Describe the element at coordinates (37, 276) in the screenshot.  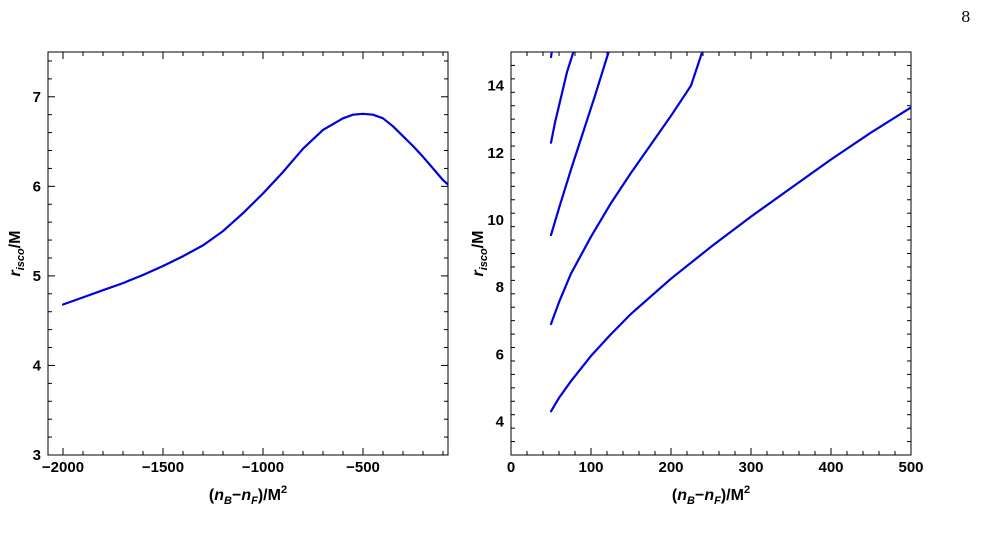
I see `left-y-tick-label: 5` at that location.